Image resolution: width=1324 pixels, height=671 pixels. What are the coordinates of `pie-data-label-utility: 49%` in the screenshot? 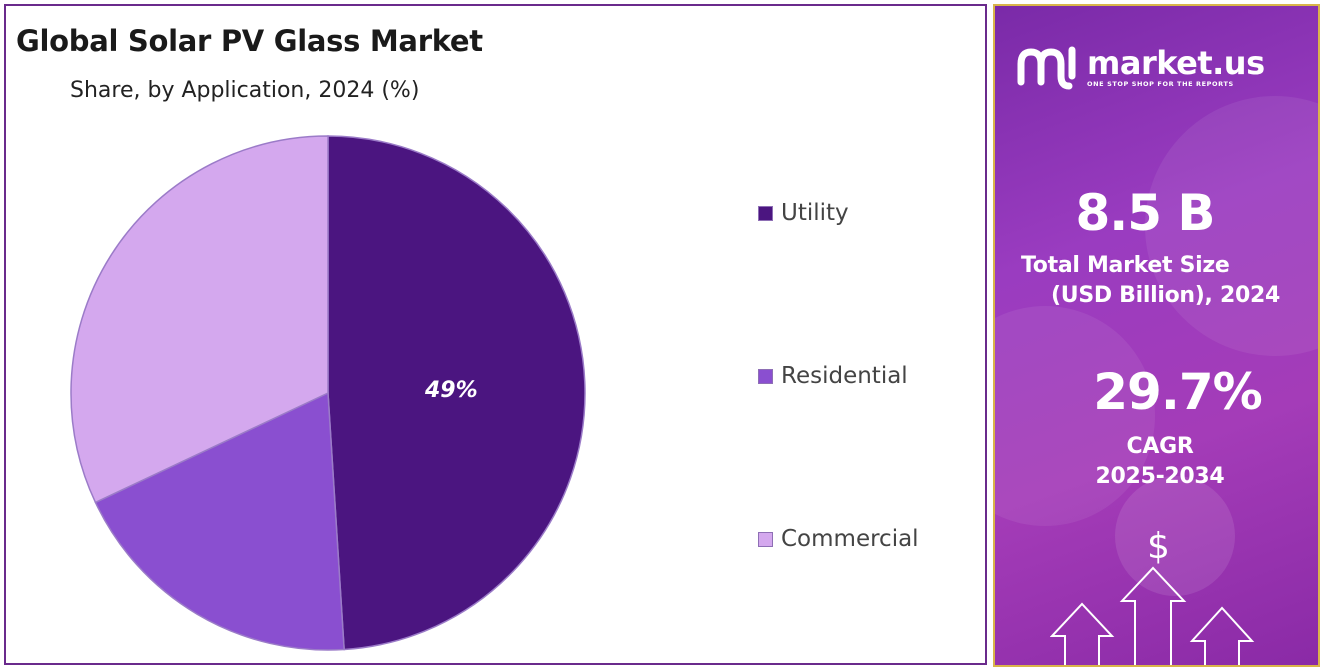 It's located at (451, 390).